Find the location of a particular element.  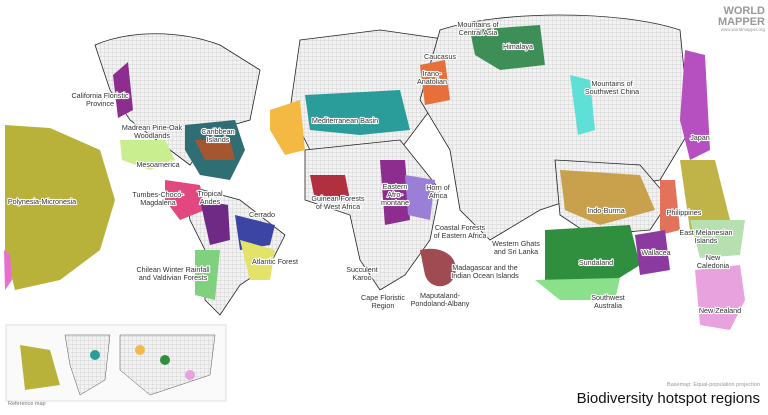

region-label: Cerrado is located at coordinates (262, 214).